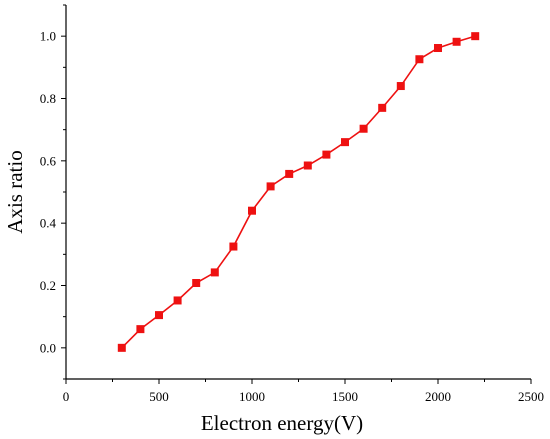 The image size is (550, 439). What do you see at coordinates (66, 396) in the screenshot?
I see `x-tick-label: 0` at bounding box center [66, 396].